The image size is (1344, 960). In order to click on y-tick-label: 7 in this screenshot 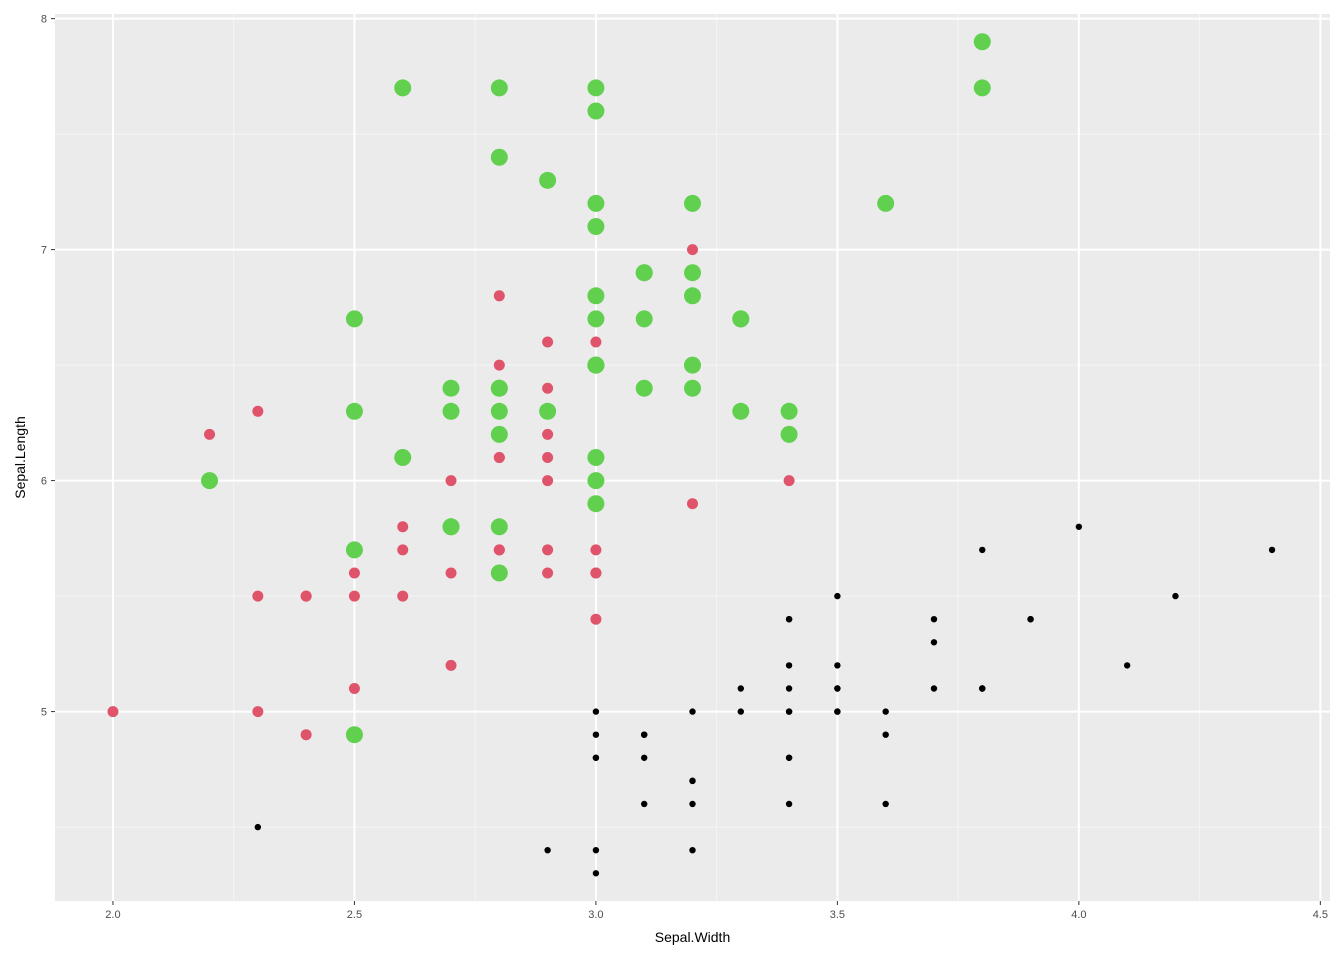, I will do `click(44, 251)`.